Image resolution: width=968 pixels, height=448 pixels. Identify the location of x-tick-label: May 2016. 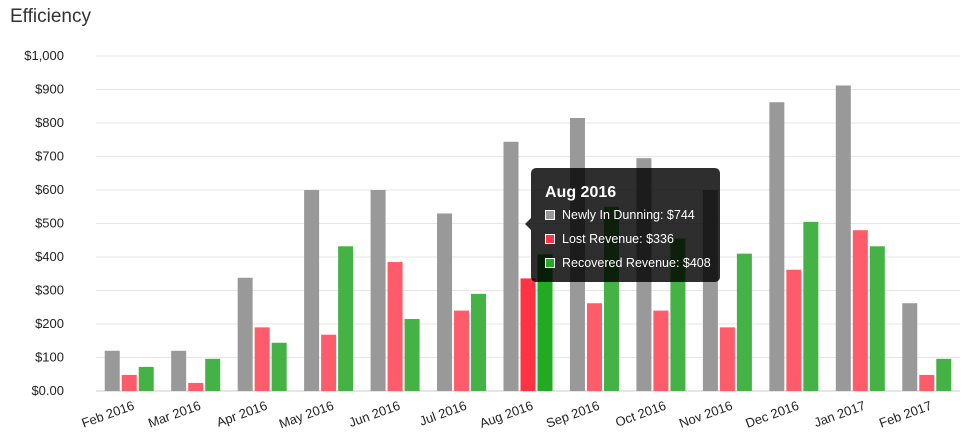
(306, 415).